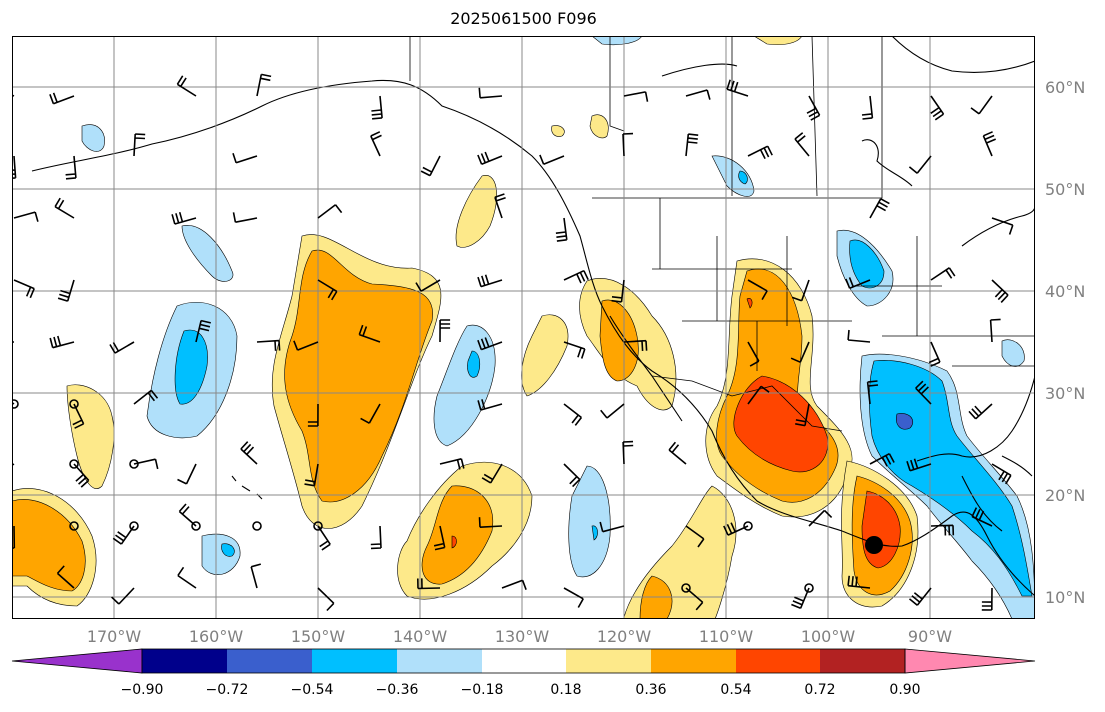 This screenshot has width=1105, height=712. What do you see at coordinates (318, 636) in the screenshot?
I see `lon-label-150w: 150°W` at bounding box center [318, 636].